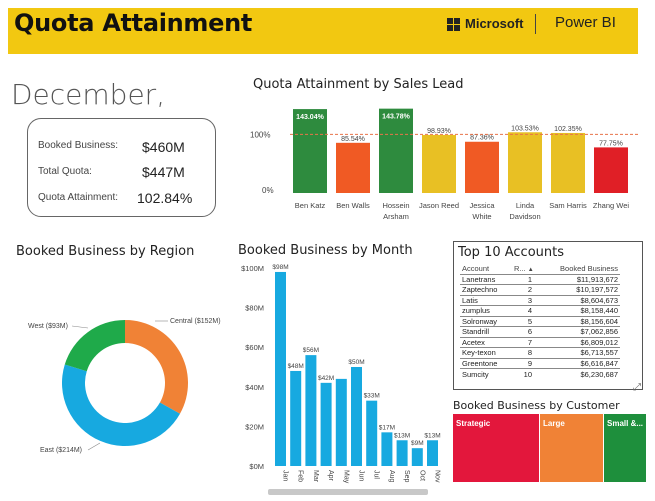 The width and height of the screenshot is (655, 501). Describe the element at coordinates (163, 172) in the screenshot. I see `total-quota-value: $447M` at that location.